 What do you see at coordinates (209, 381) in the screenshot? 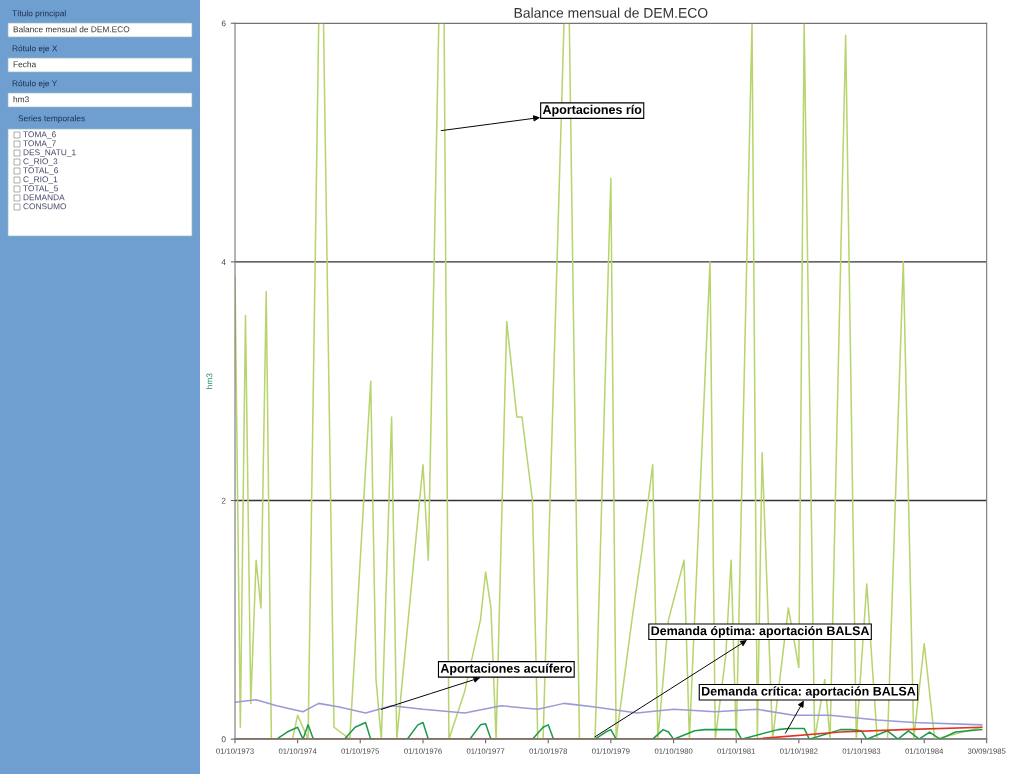
I see `y-axis-title: hm3` at bounding box center [209, 381].